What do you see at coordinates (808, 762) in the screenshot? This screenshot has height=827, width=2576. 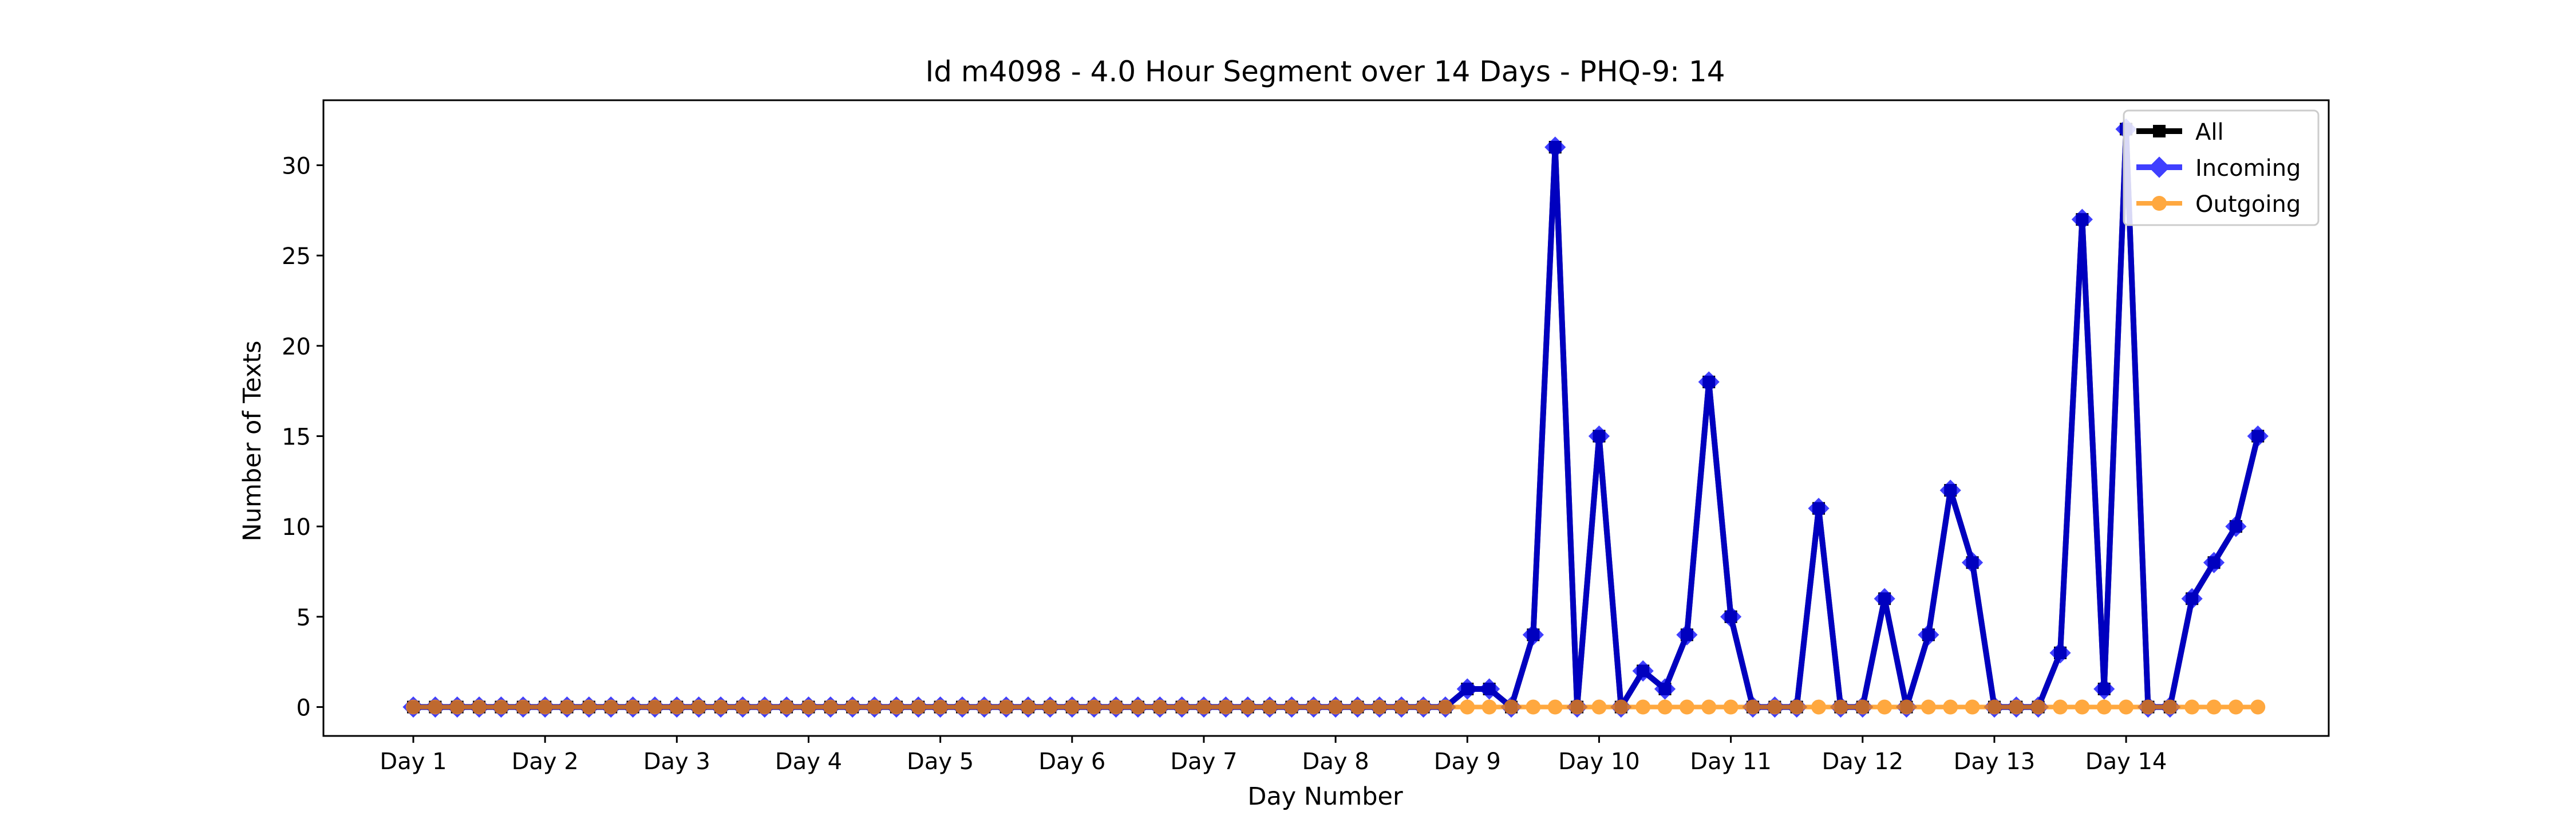 I see `x-tick-label: Day 4` at bounding box center [808, 762].